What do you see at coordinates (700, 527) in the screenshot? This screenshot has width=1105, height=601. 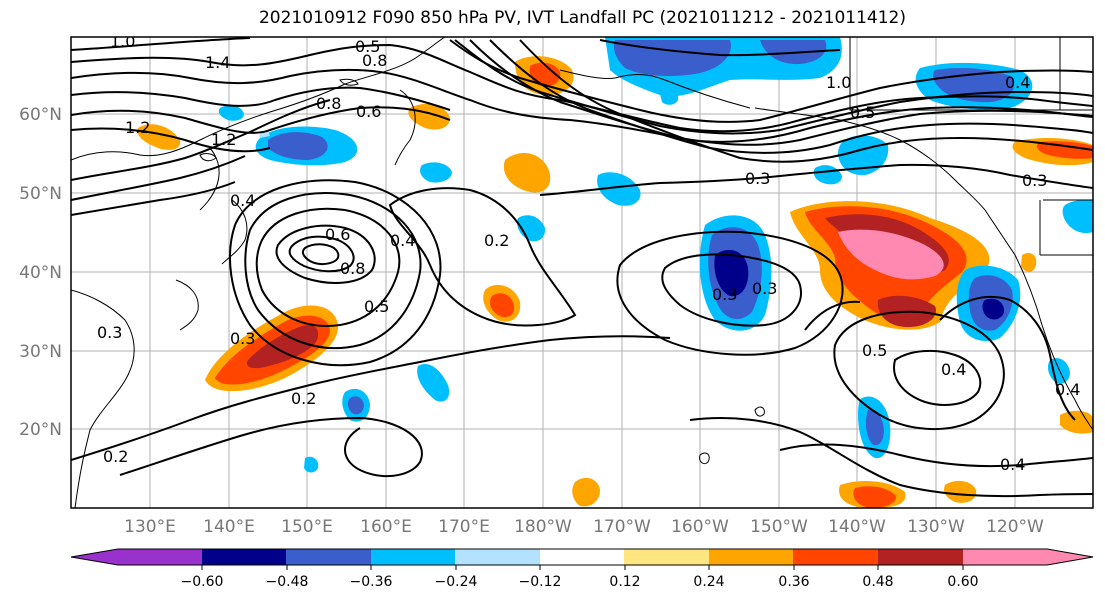 I see `lon-label: 160°W` at bounding box center [700, 527].